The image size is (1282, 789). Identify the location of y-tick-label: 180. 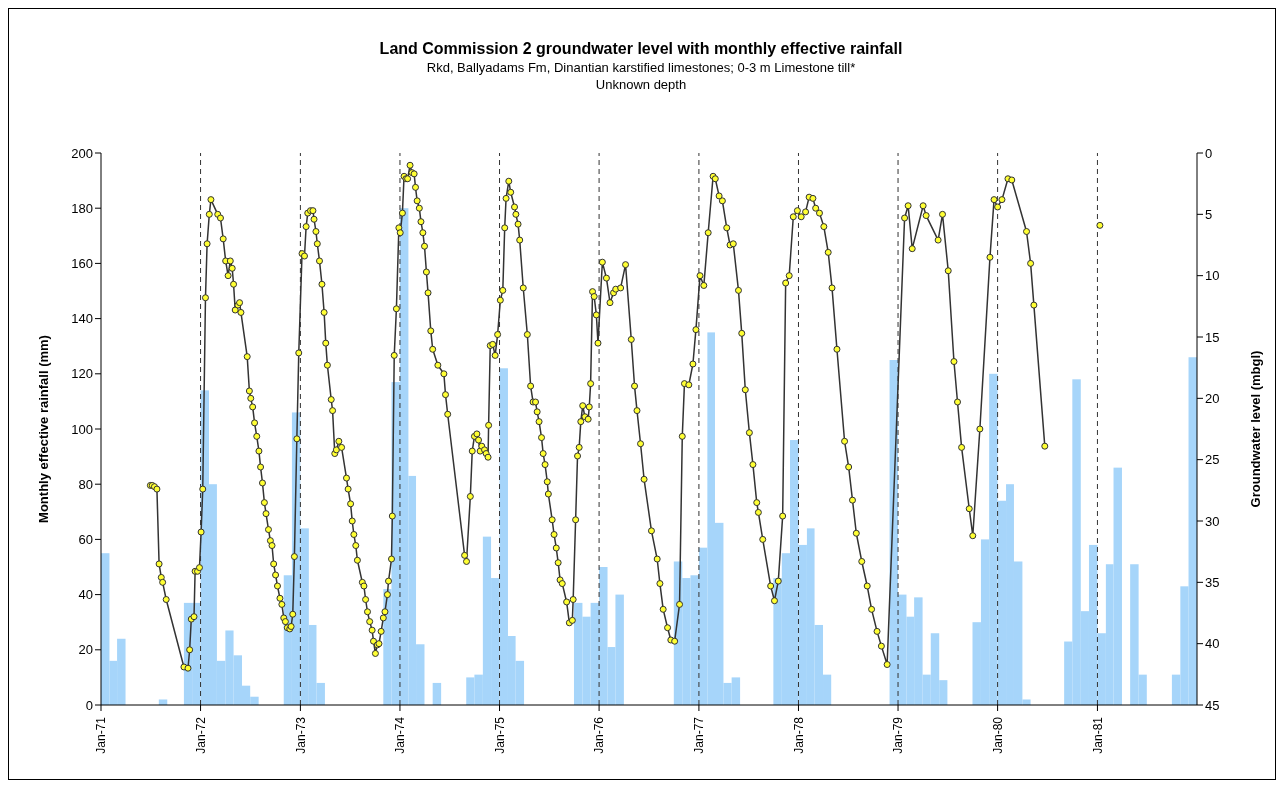
(82, 208).